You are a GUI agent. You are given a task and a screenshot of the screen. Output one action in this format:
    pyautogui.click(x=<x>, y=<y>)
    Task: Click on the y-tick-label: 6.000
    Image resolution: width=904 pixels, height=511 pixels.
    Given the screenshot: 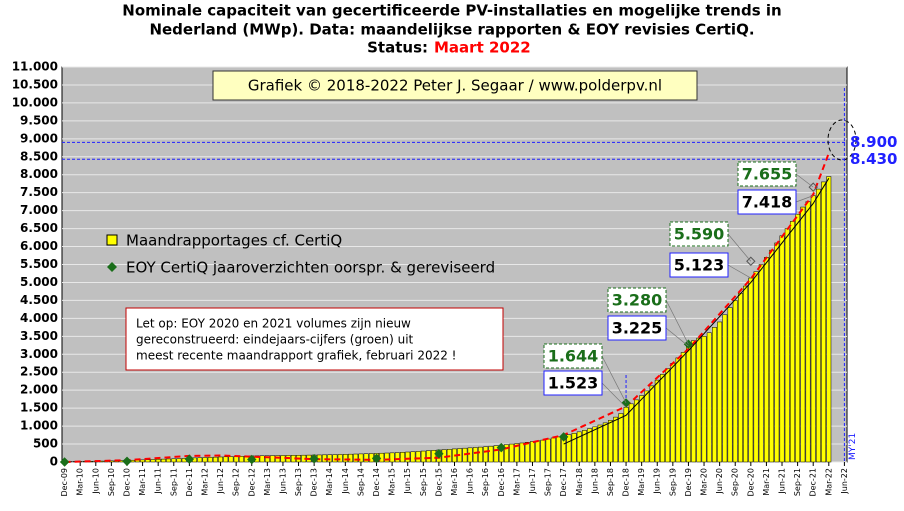 What is the action you would take?
    pyautogui.click(x=39, y=246)
    